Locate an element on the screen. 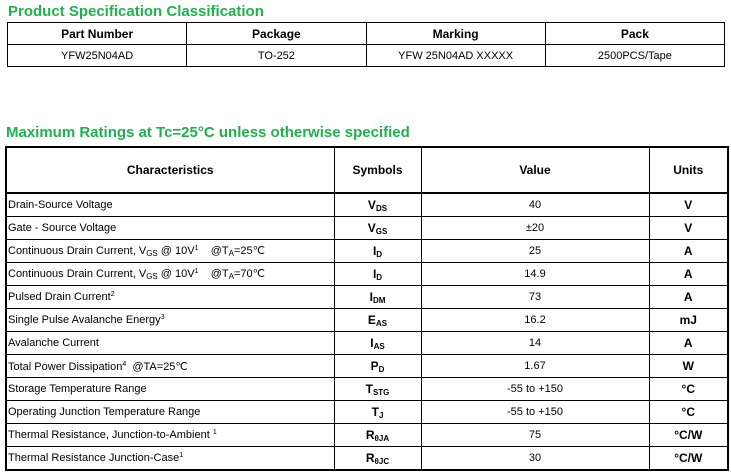 Image resolution: width=731 pixels, height=475 pixels. char: Thermal Resistance Junction-Case is located at coordinates (94, 458).